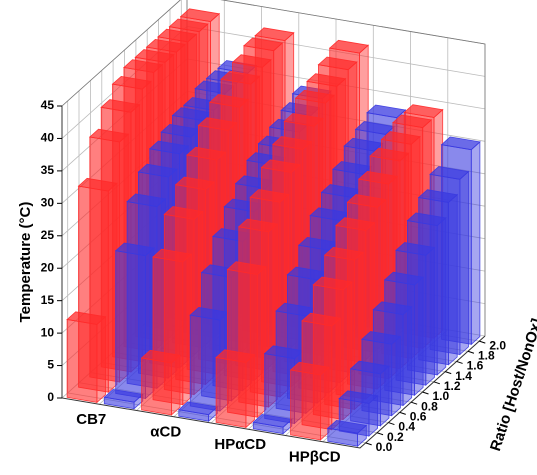  What do you see at coordinates (429, 406) in the screenshot?
I see `y-tick-label: 0.8` at bounding box center [429, 406].